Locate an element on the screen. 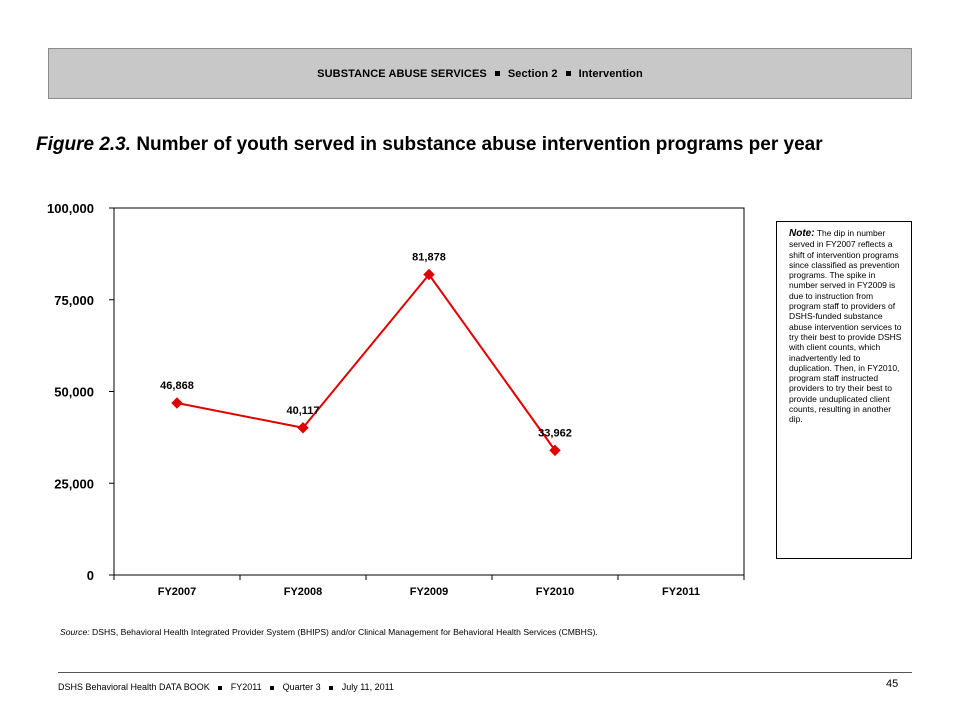 The image size is (960, 720). data-label: 33,962 is located at coordinates (555, 433).